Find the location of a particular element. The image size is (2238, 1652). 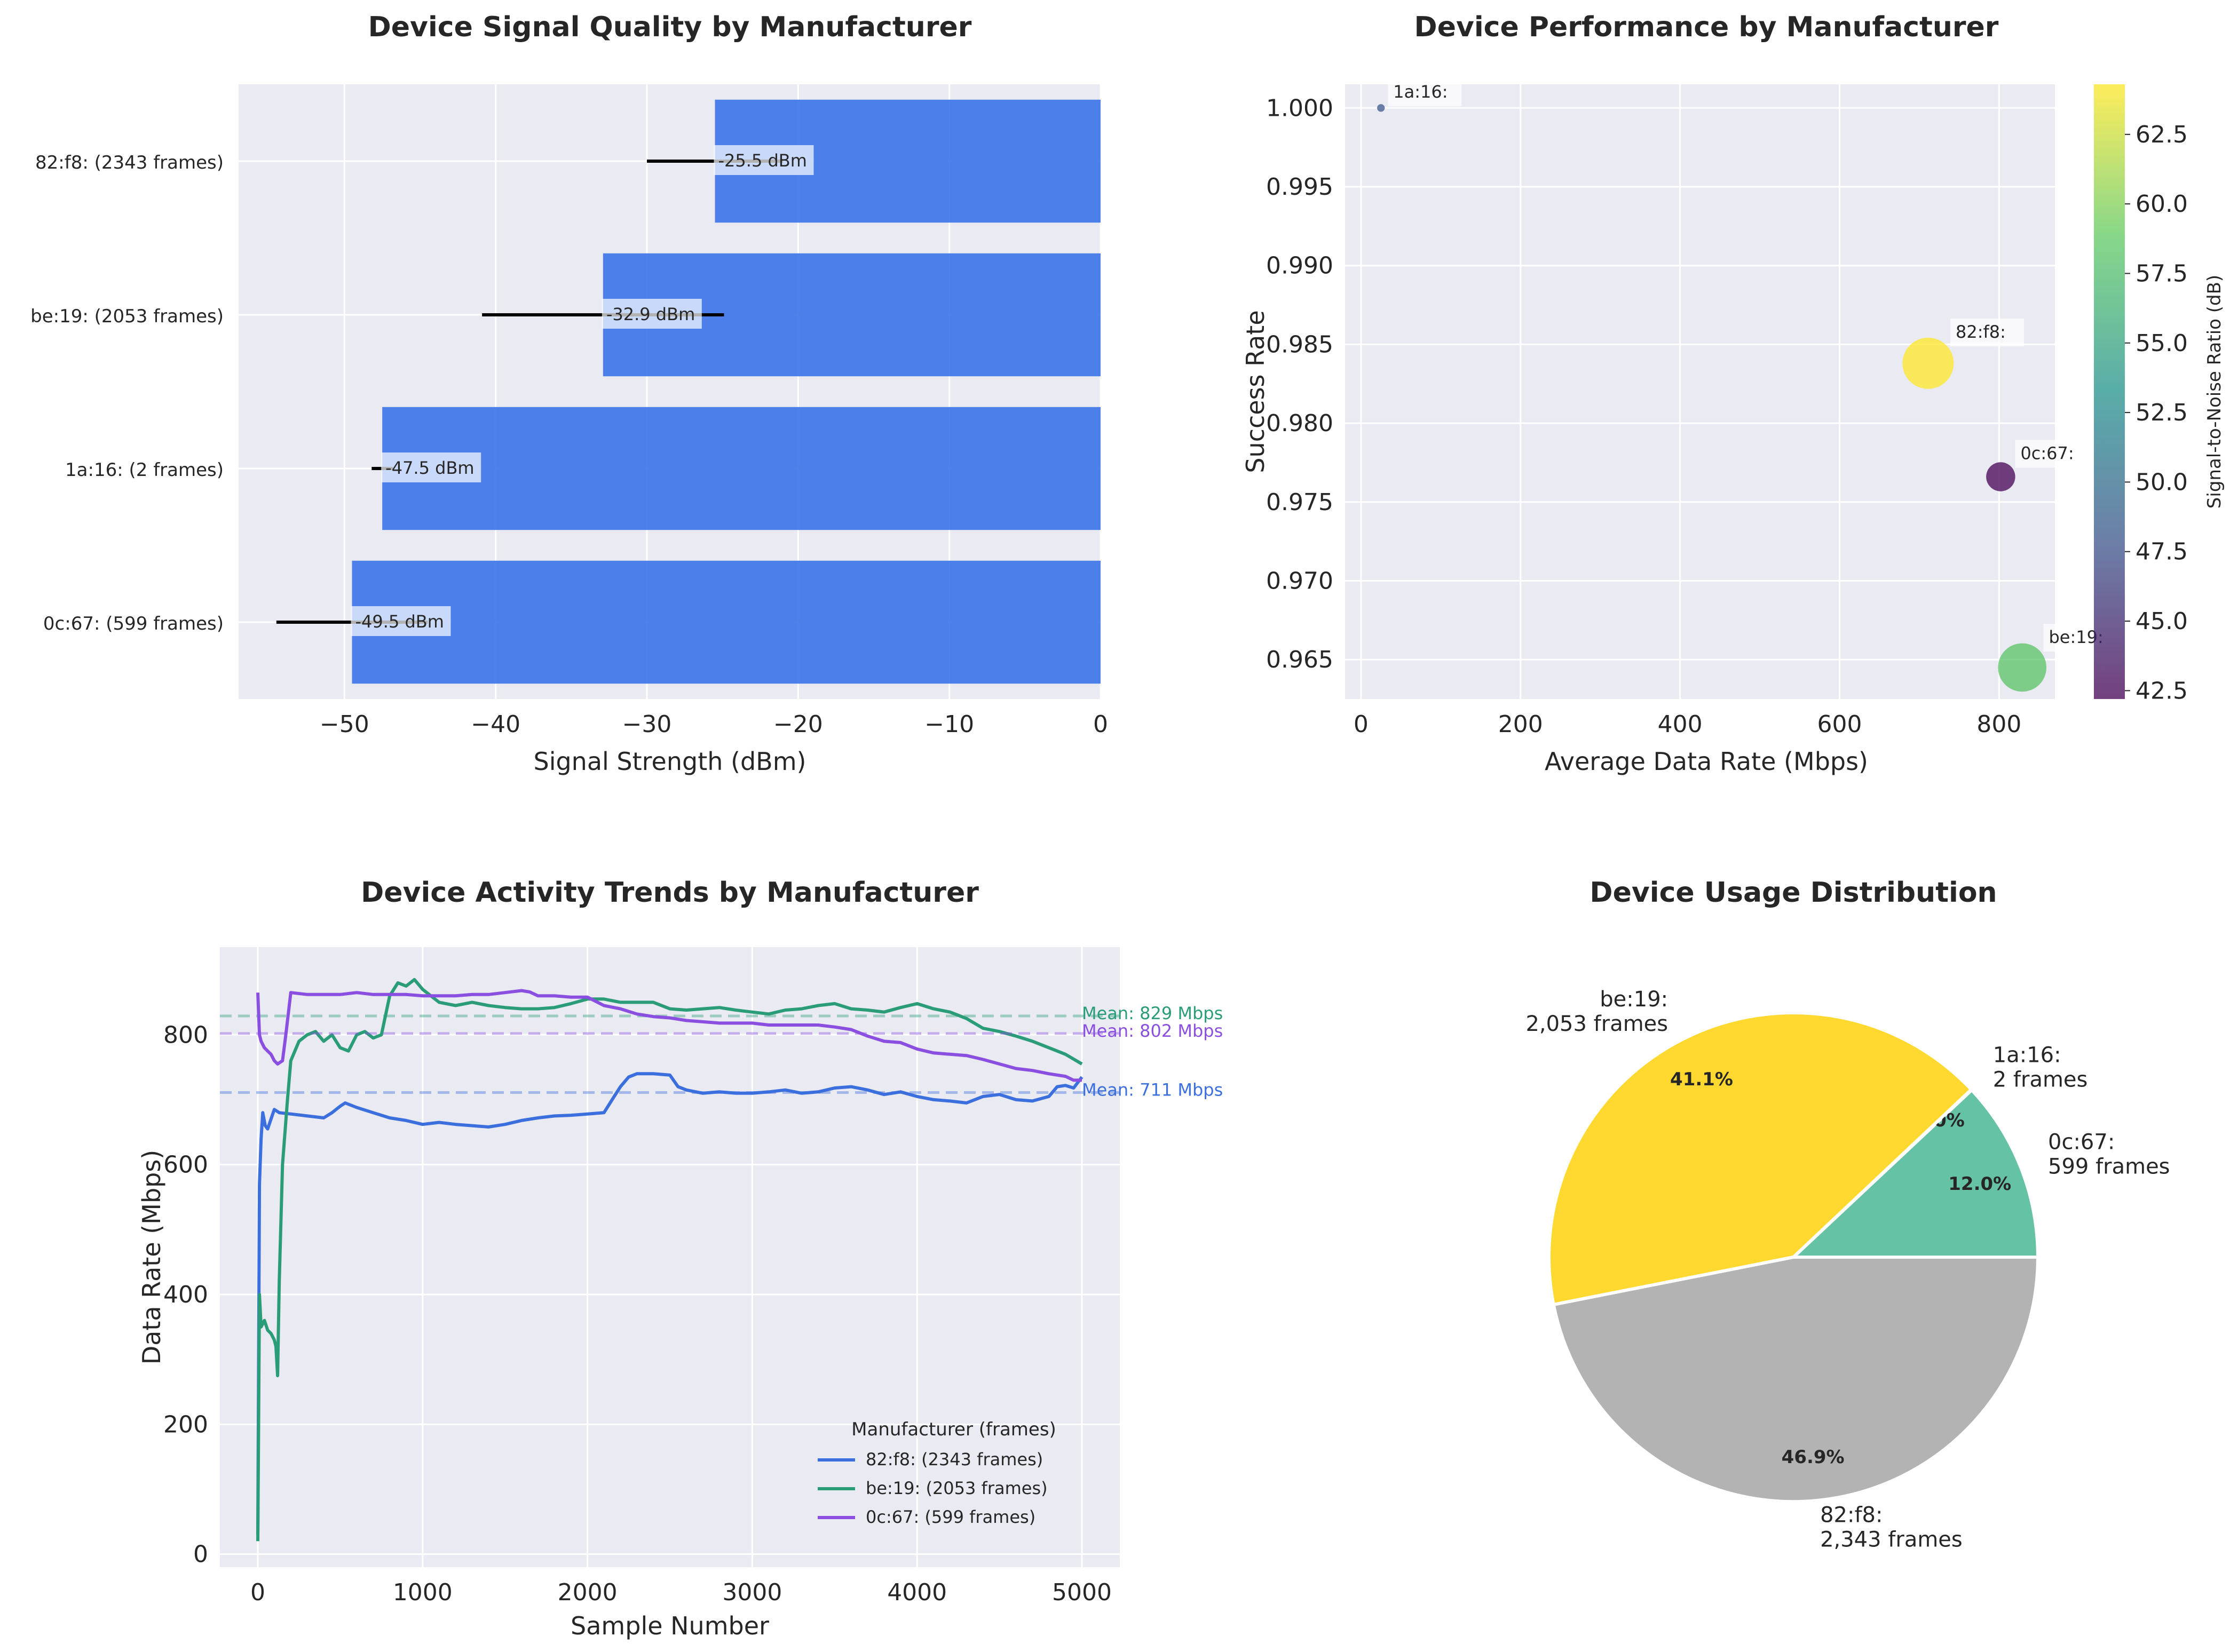

colorbar-tick-label: 62.5 is located at coordinates (2162, 135).